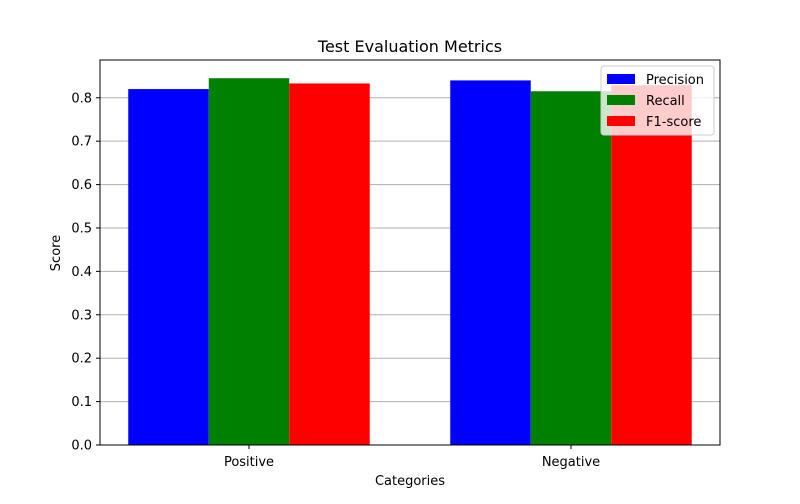 The width and height of the screenshot is (800, 504). Describe the element at coordinates (81, 315) in the screenshot. I see `y-tick-label: 0.3` at that location.